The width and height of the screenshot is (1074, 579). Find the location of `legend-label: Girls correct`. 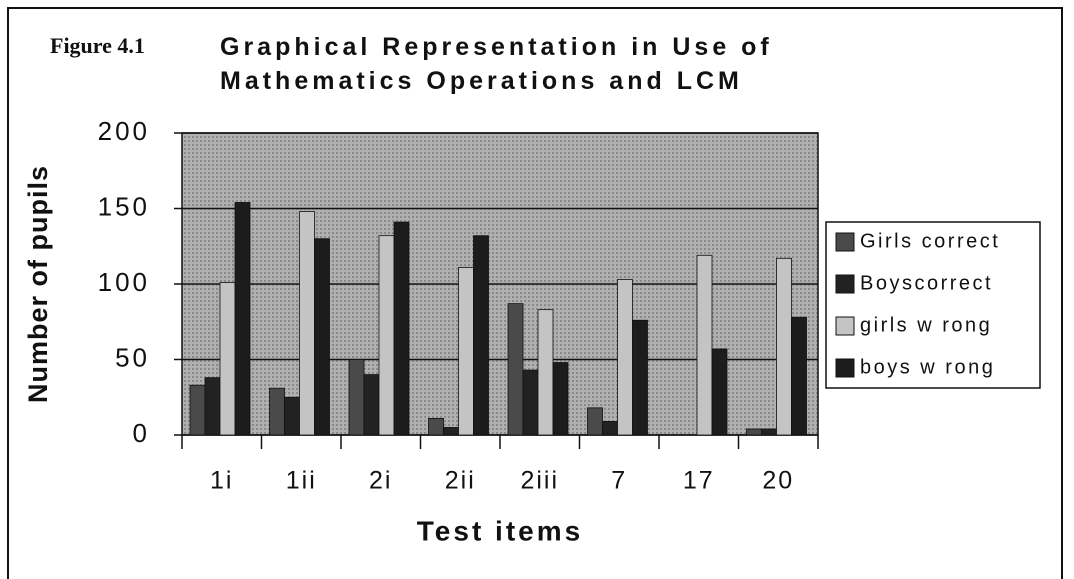

legend-label: Girls correct is located at coordinates (930, 241).